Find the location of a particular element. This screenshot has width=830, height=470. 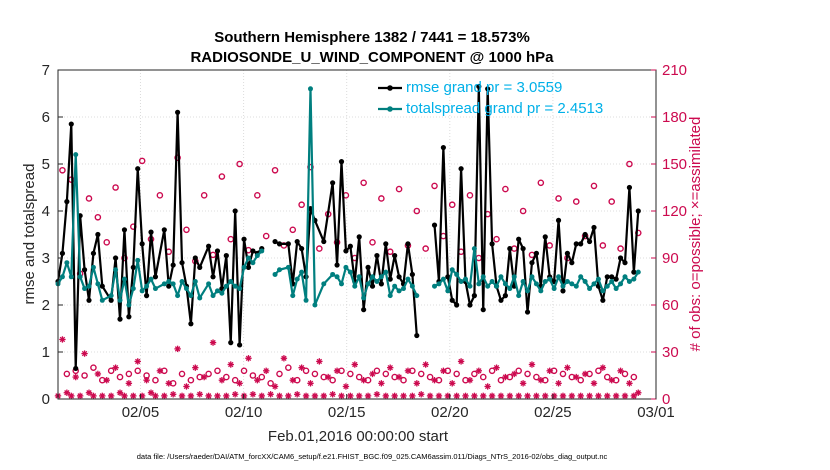

x-axis-label: Feb.01,2016 00:00:00 start is located at coordinates (358, 436).